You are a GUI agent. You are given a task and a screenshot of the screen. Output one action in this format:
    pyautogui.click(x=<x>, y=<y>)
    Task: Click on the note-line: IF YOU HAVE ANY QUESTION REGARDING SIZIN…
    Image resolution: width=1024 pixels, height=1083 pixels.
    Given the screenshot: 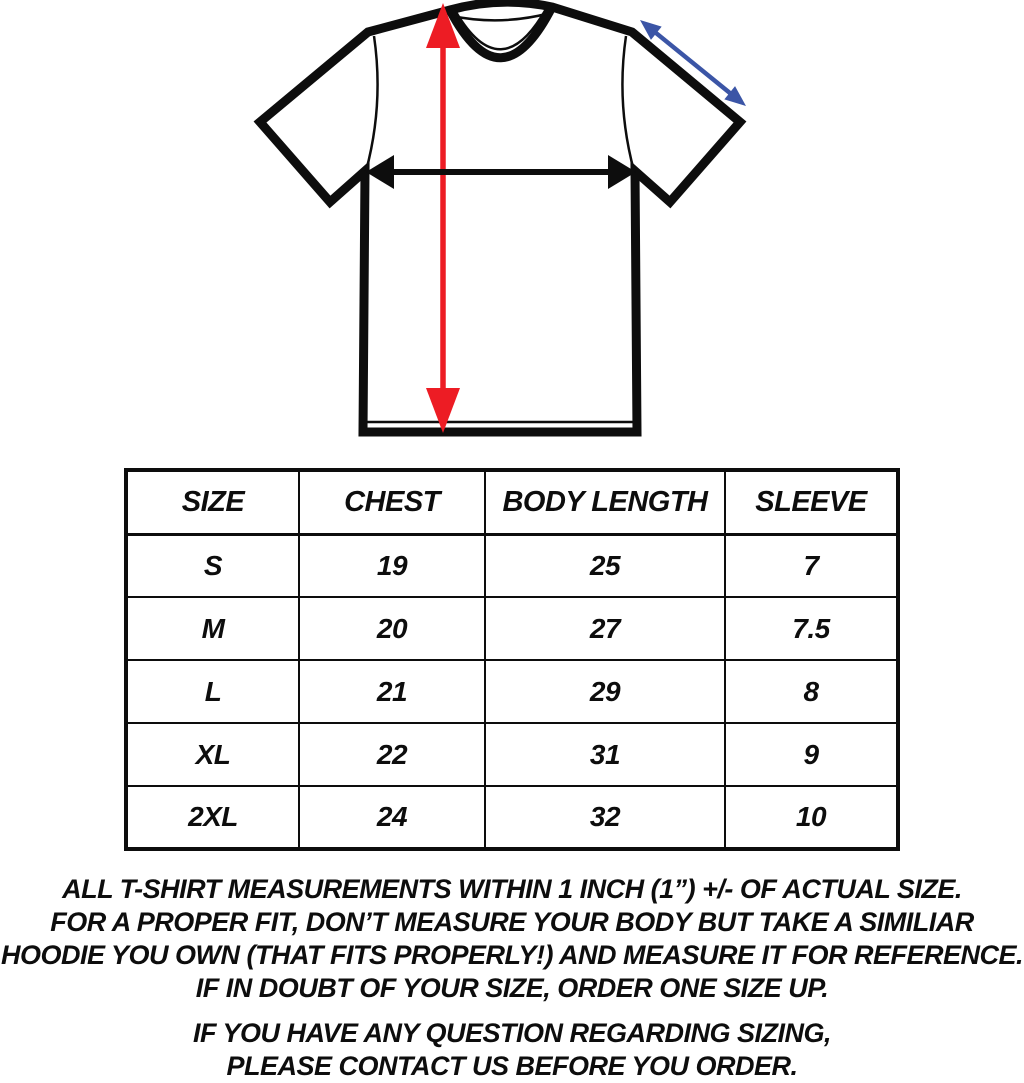 What is the action you would take?
    pyautogui.click(x=512, y=1033)
    